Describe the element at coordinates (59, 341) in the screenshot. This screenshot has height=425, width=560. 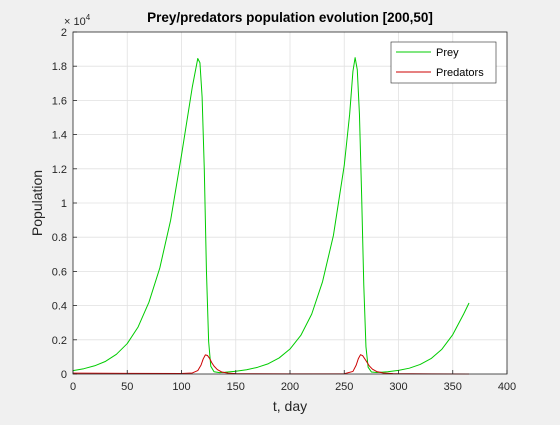
I see `y-tick-label: 0.2` at that location.